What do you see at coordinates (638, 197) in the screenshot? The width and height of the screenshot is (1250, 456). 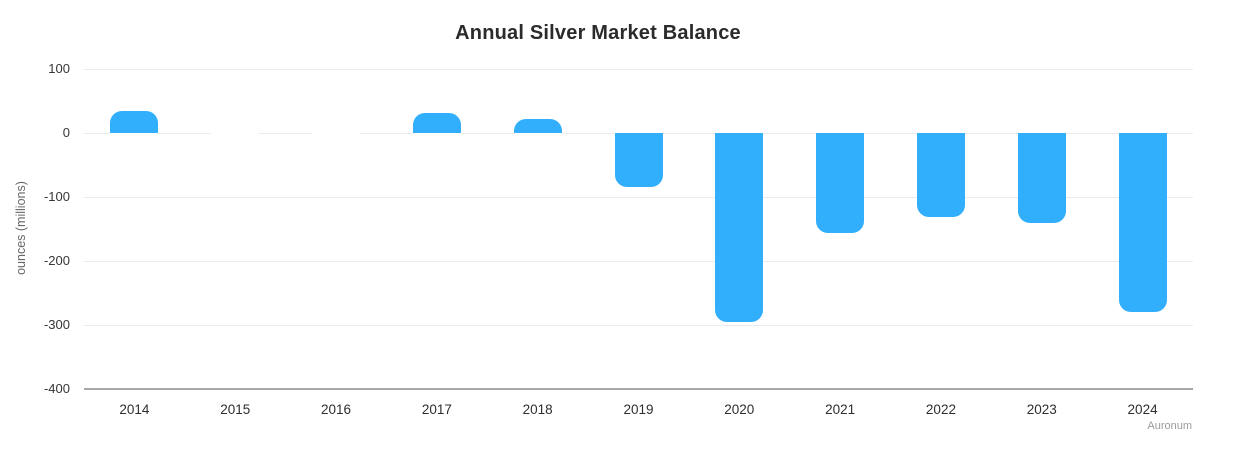 I see `gridline--100` at bounding box center [638, 197].